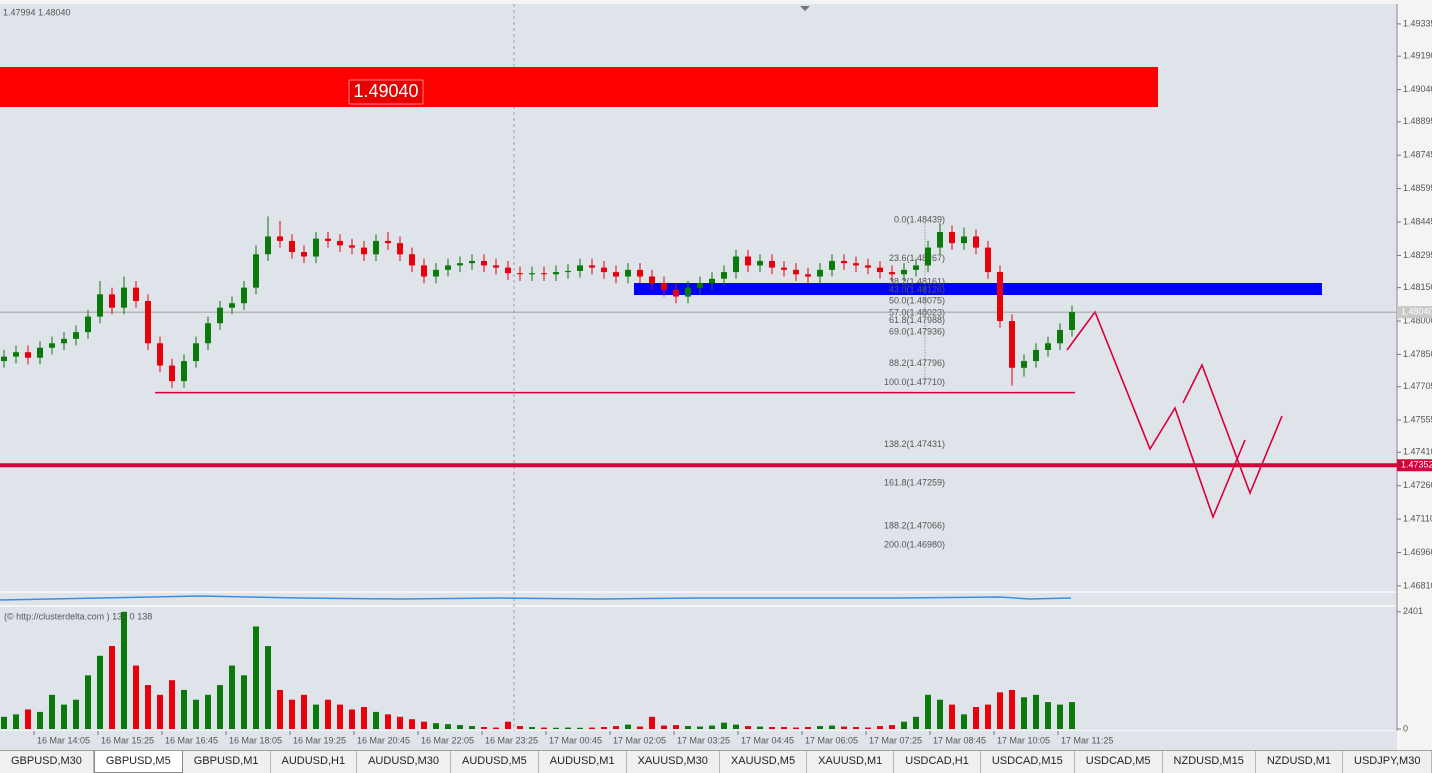  Describe the element at coordinates (831, 740) in the screenshot. I see `x-tick-label: 17 Mar 06:05` at that location.